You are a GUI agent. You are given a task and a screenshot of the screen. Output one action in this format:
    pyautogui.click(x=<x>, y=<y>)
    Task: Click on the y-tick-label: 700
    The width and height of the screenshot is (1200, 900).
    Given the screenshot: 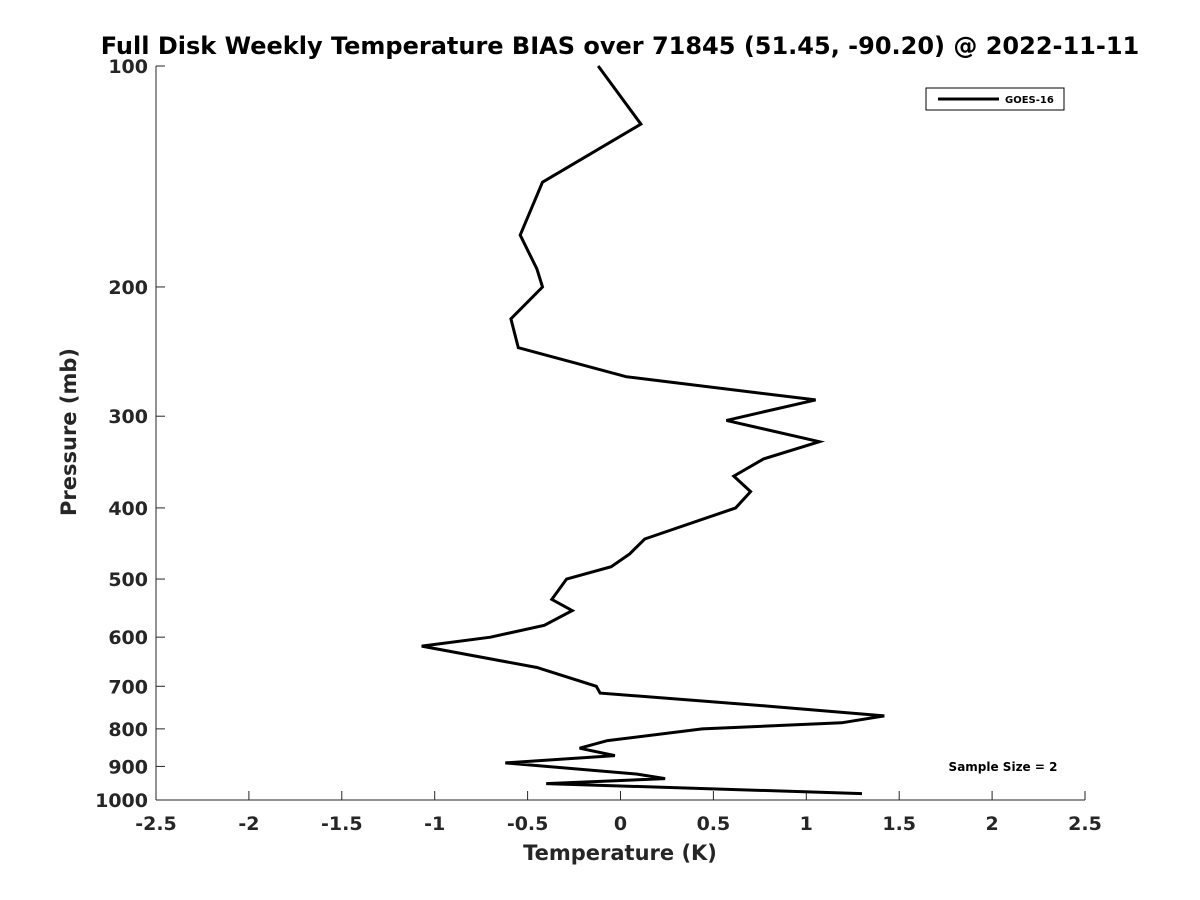 What is the action you would take?
    pyautogui.click(x=128, y=687)
    